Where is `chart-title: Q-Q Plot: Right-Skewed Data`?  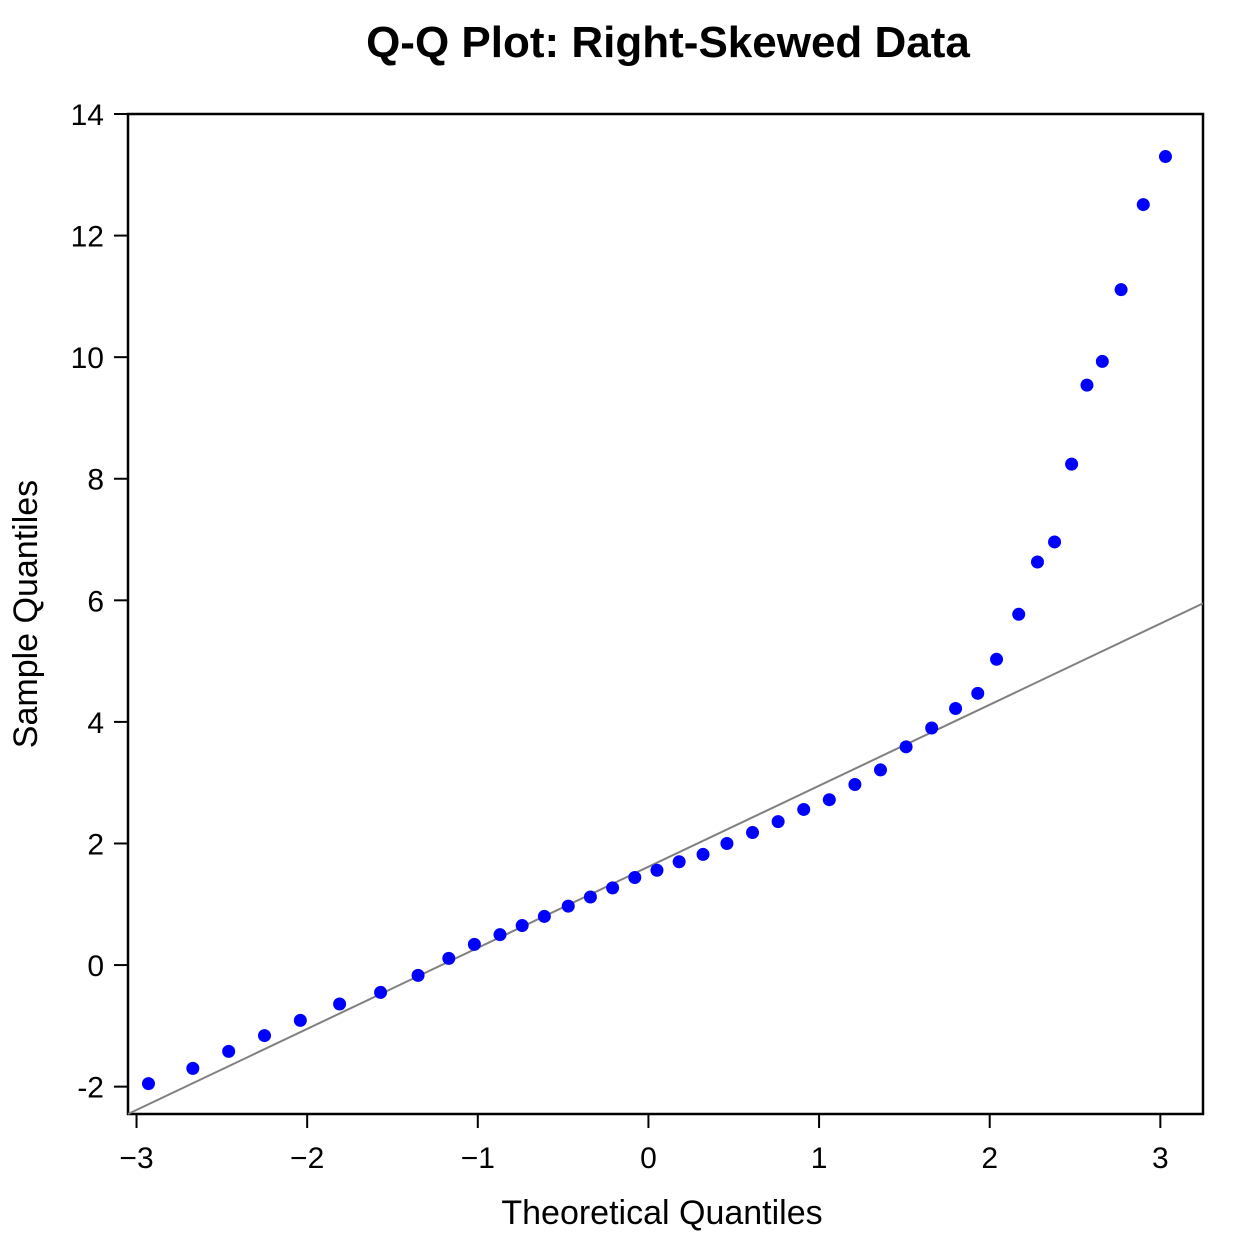 chart-title: Q-Q Plot: Right-Skewed Data is located at coordinates (668, 42).